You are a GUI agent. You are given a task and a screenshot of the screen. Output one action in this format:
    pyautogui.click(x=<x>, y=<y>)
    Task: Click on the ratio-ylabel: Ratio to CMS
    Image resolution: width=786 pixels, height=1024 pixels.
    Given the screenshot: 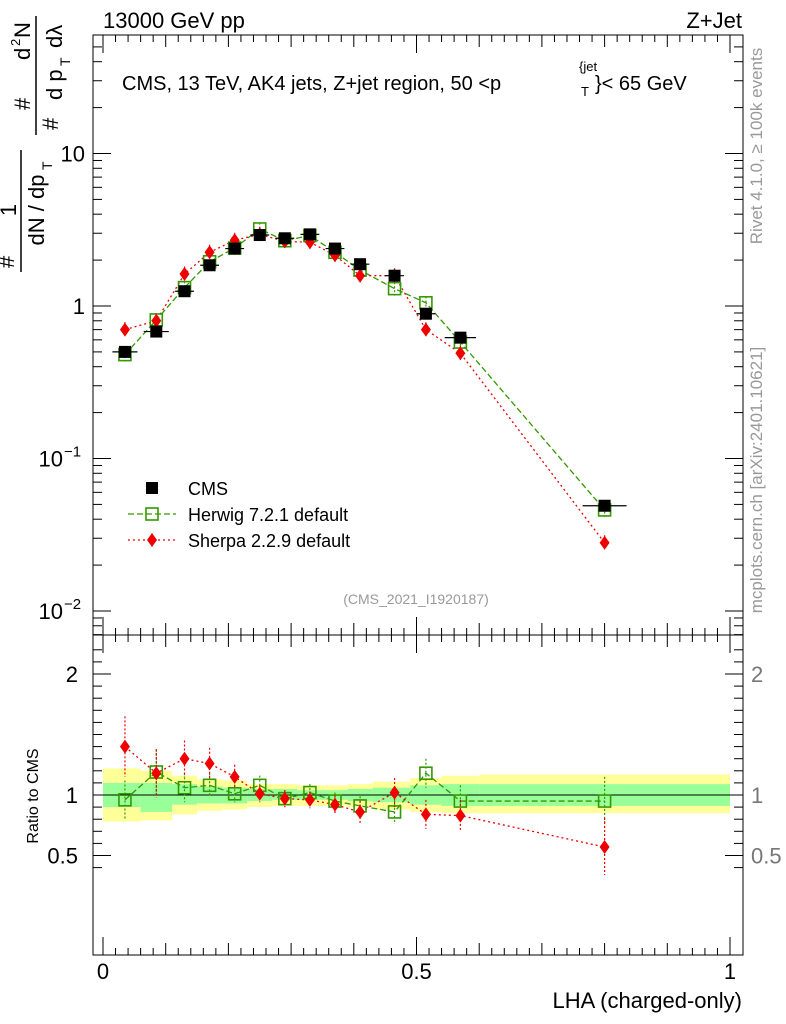 What is the action you would take?
    pyautogui.click(x=33, y=795)
    